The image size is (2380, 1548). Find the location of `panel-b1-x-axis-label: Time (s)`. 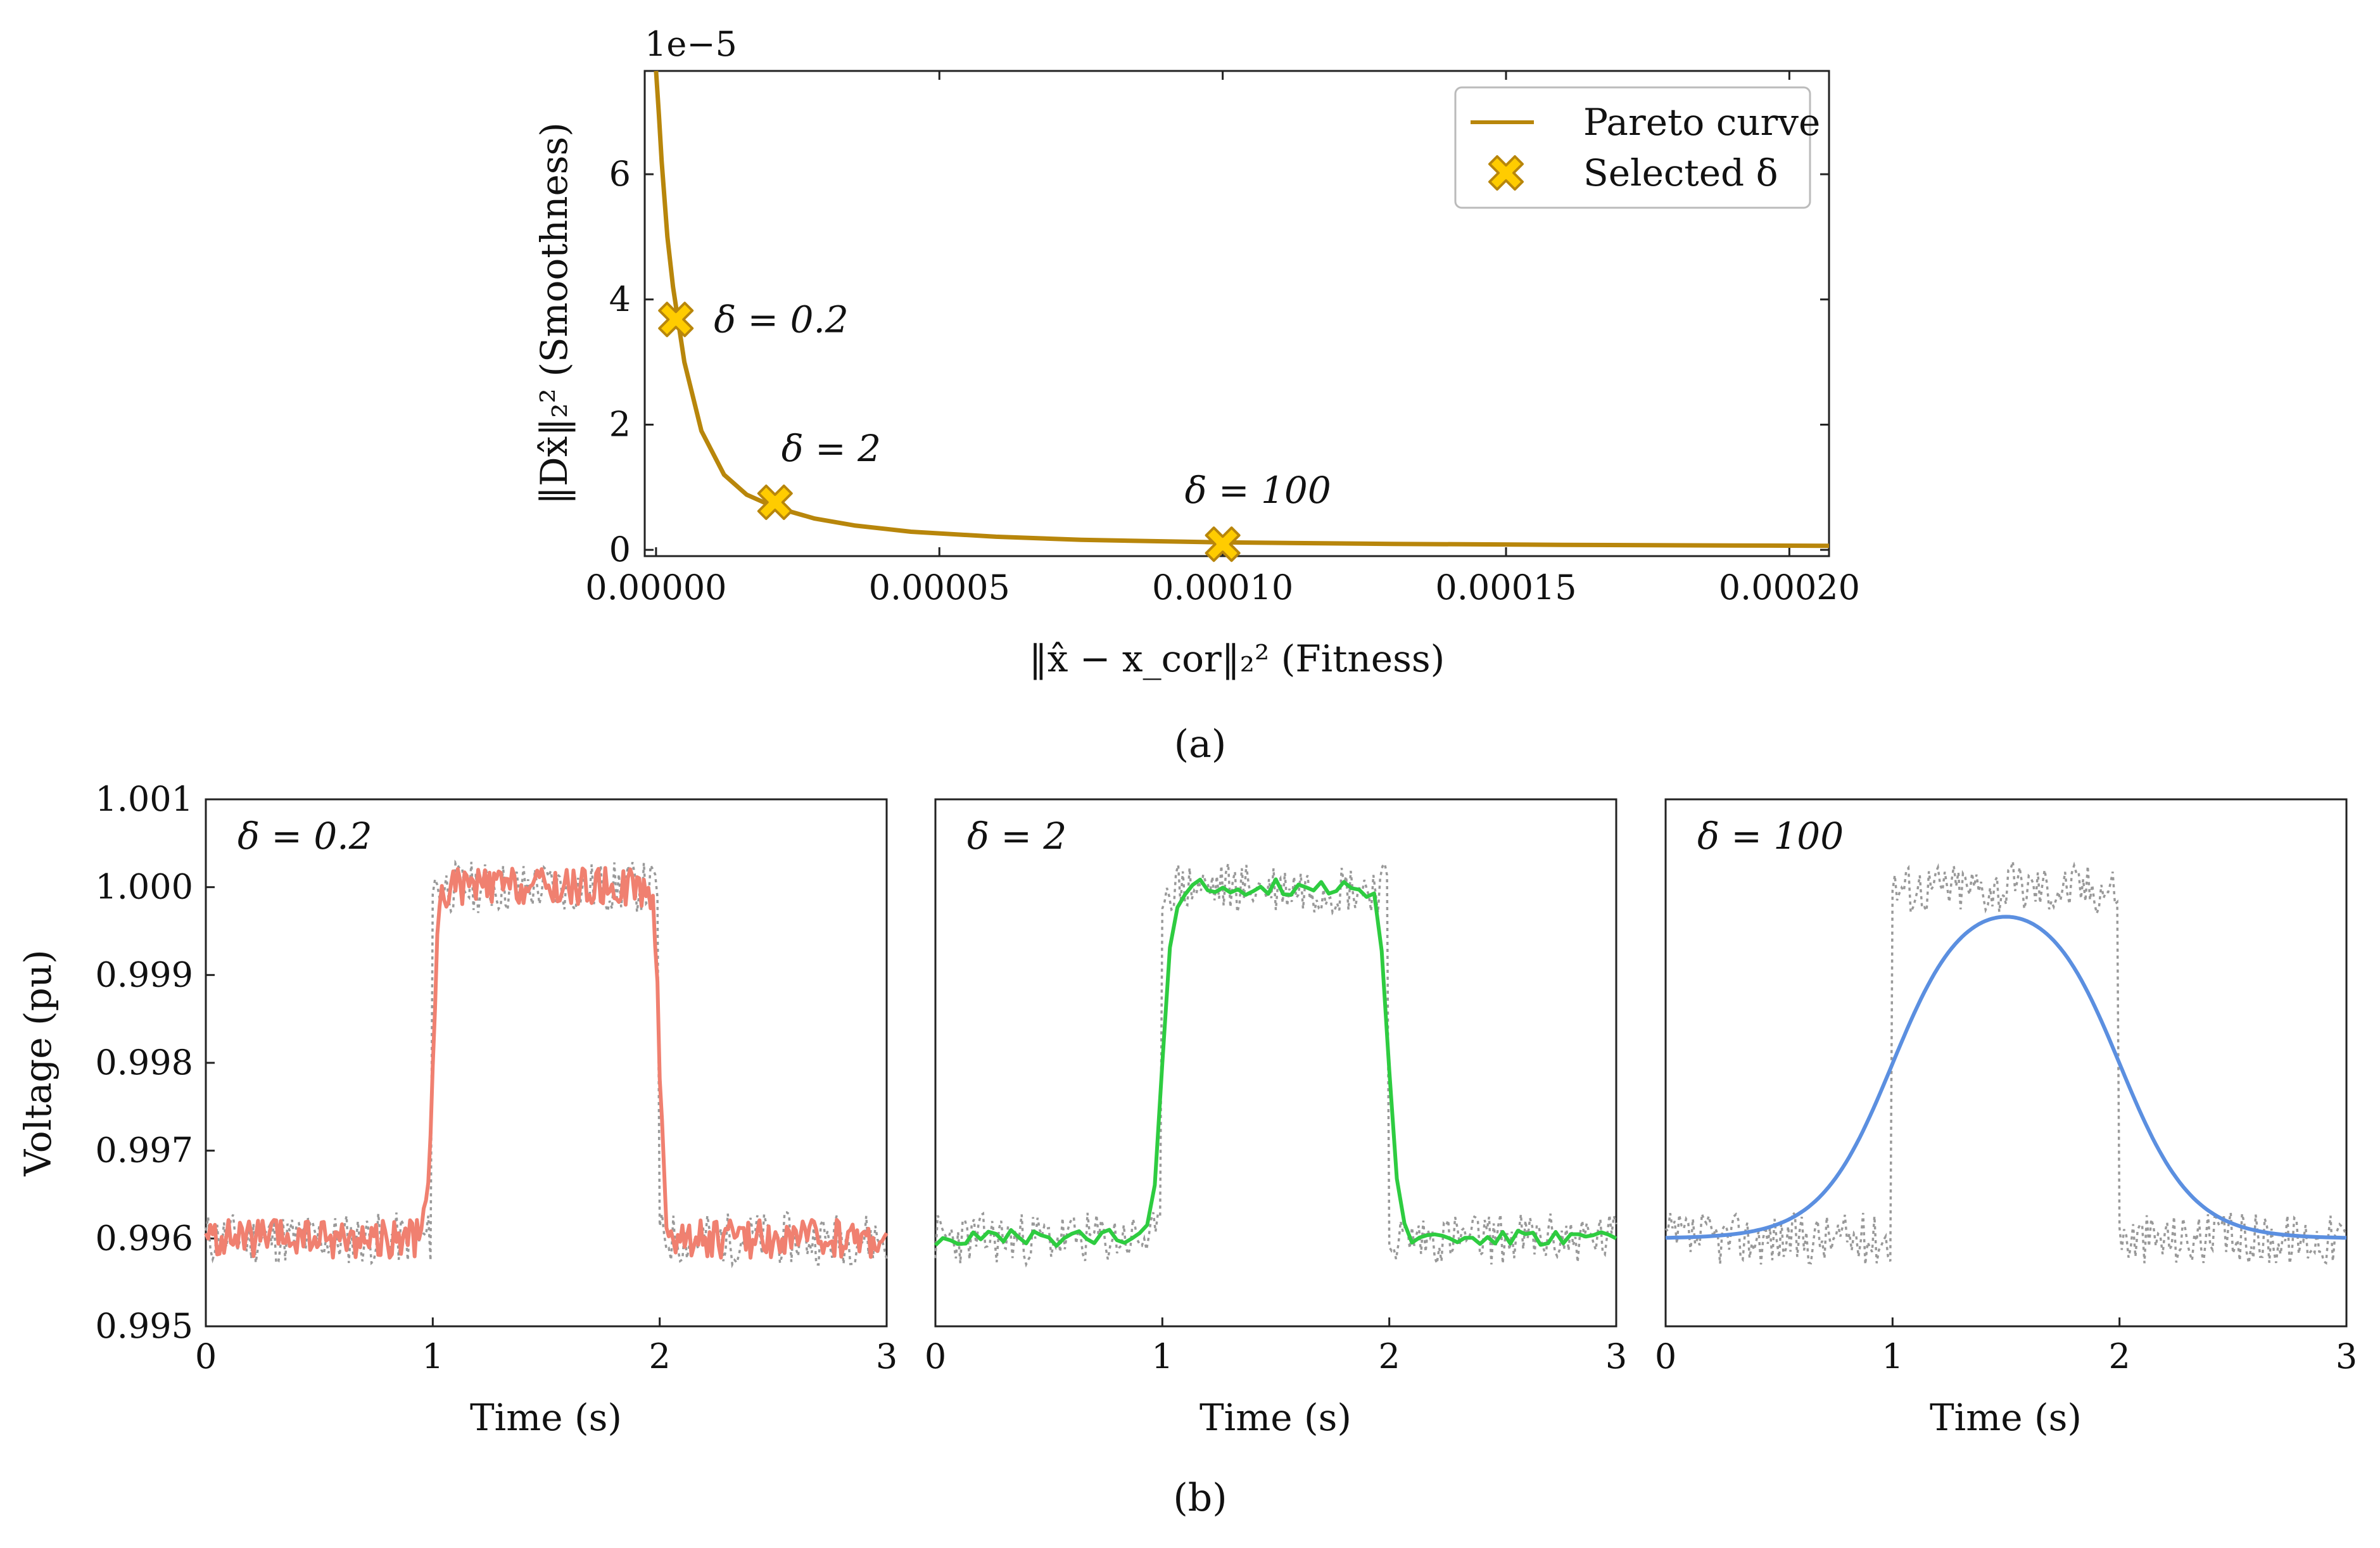

panel-b1-x-axis-label: Time (s) is located at coordinates (546, 1417).